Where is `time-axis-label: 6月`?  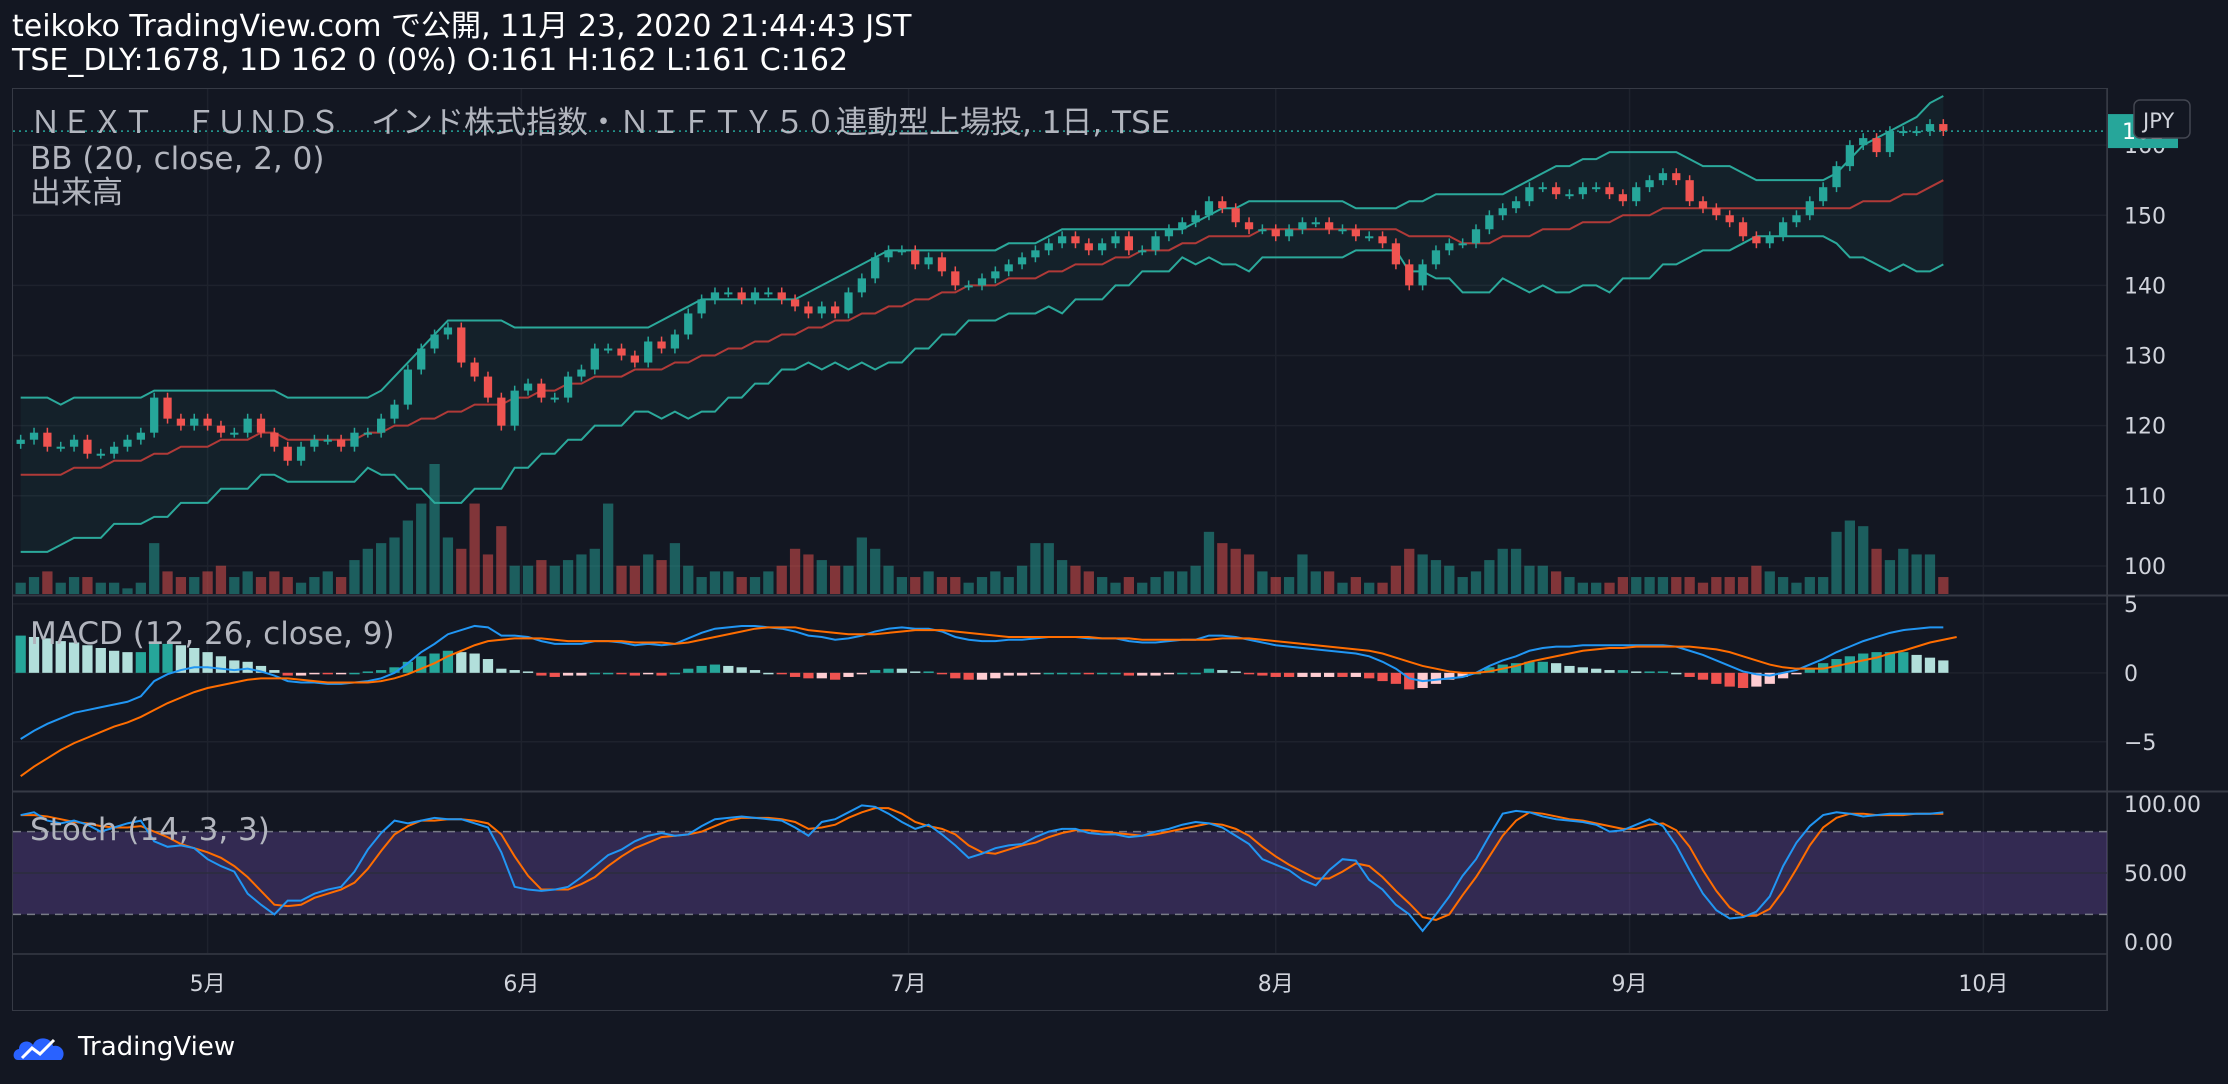 time-axis-label: 6月 is located at coordinates (521, 984).